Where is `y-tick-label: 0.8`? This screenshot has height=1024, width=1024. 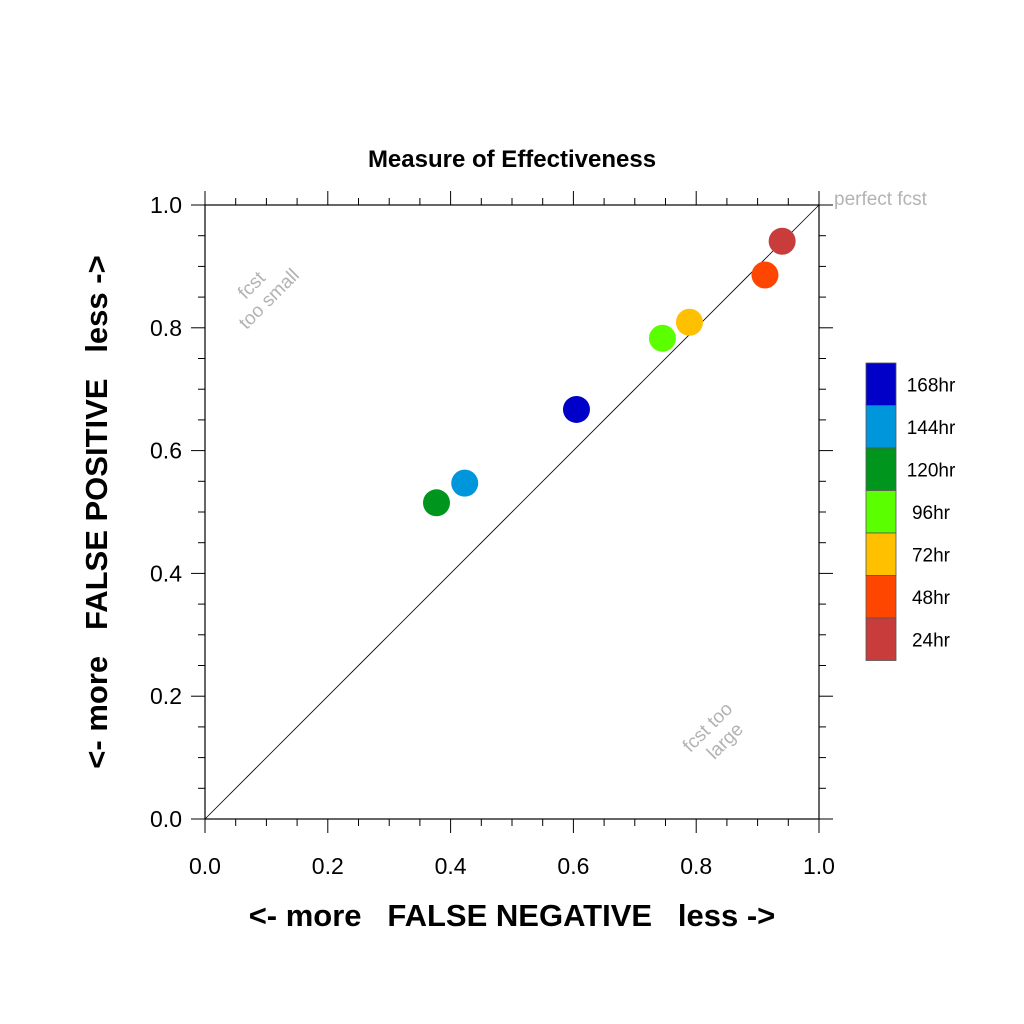
y-tick-label: 0.8 is located at coordinates (166, 328).